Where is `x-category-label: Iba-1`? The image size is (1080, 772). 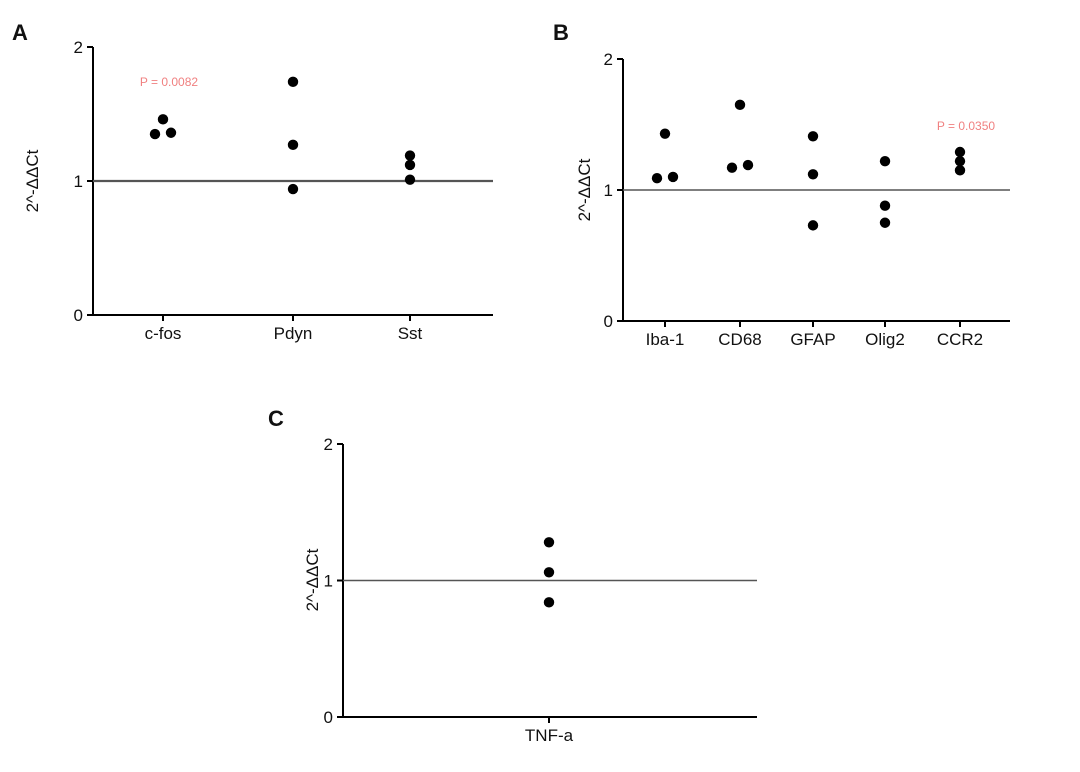
x-category-label: Iba-1 is located at coordinates (665, 339).